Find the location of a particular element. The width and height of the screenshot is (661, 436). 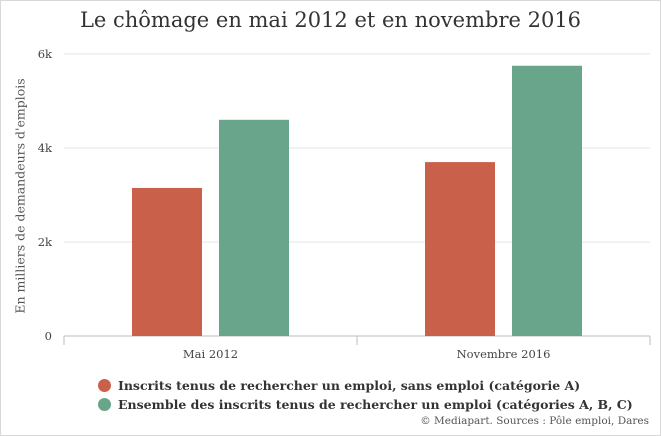

y-tick-label: 2k is located at coordinates (45, 242).